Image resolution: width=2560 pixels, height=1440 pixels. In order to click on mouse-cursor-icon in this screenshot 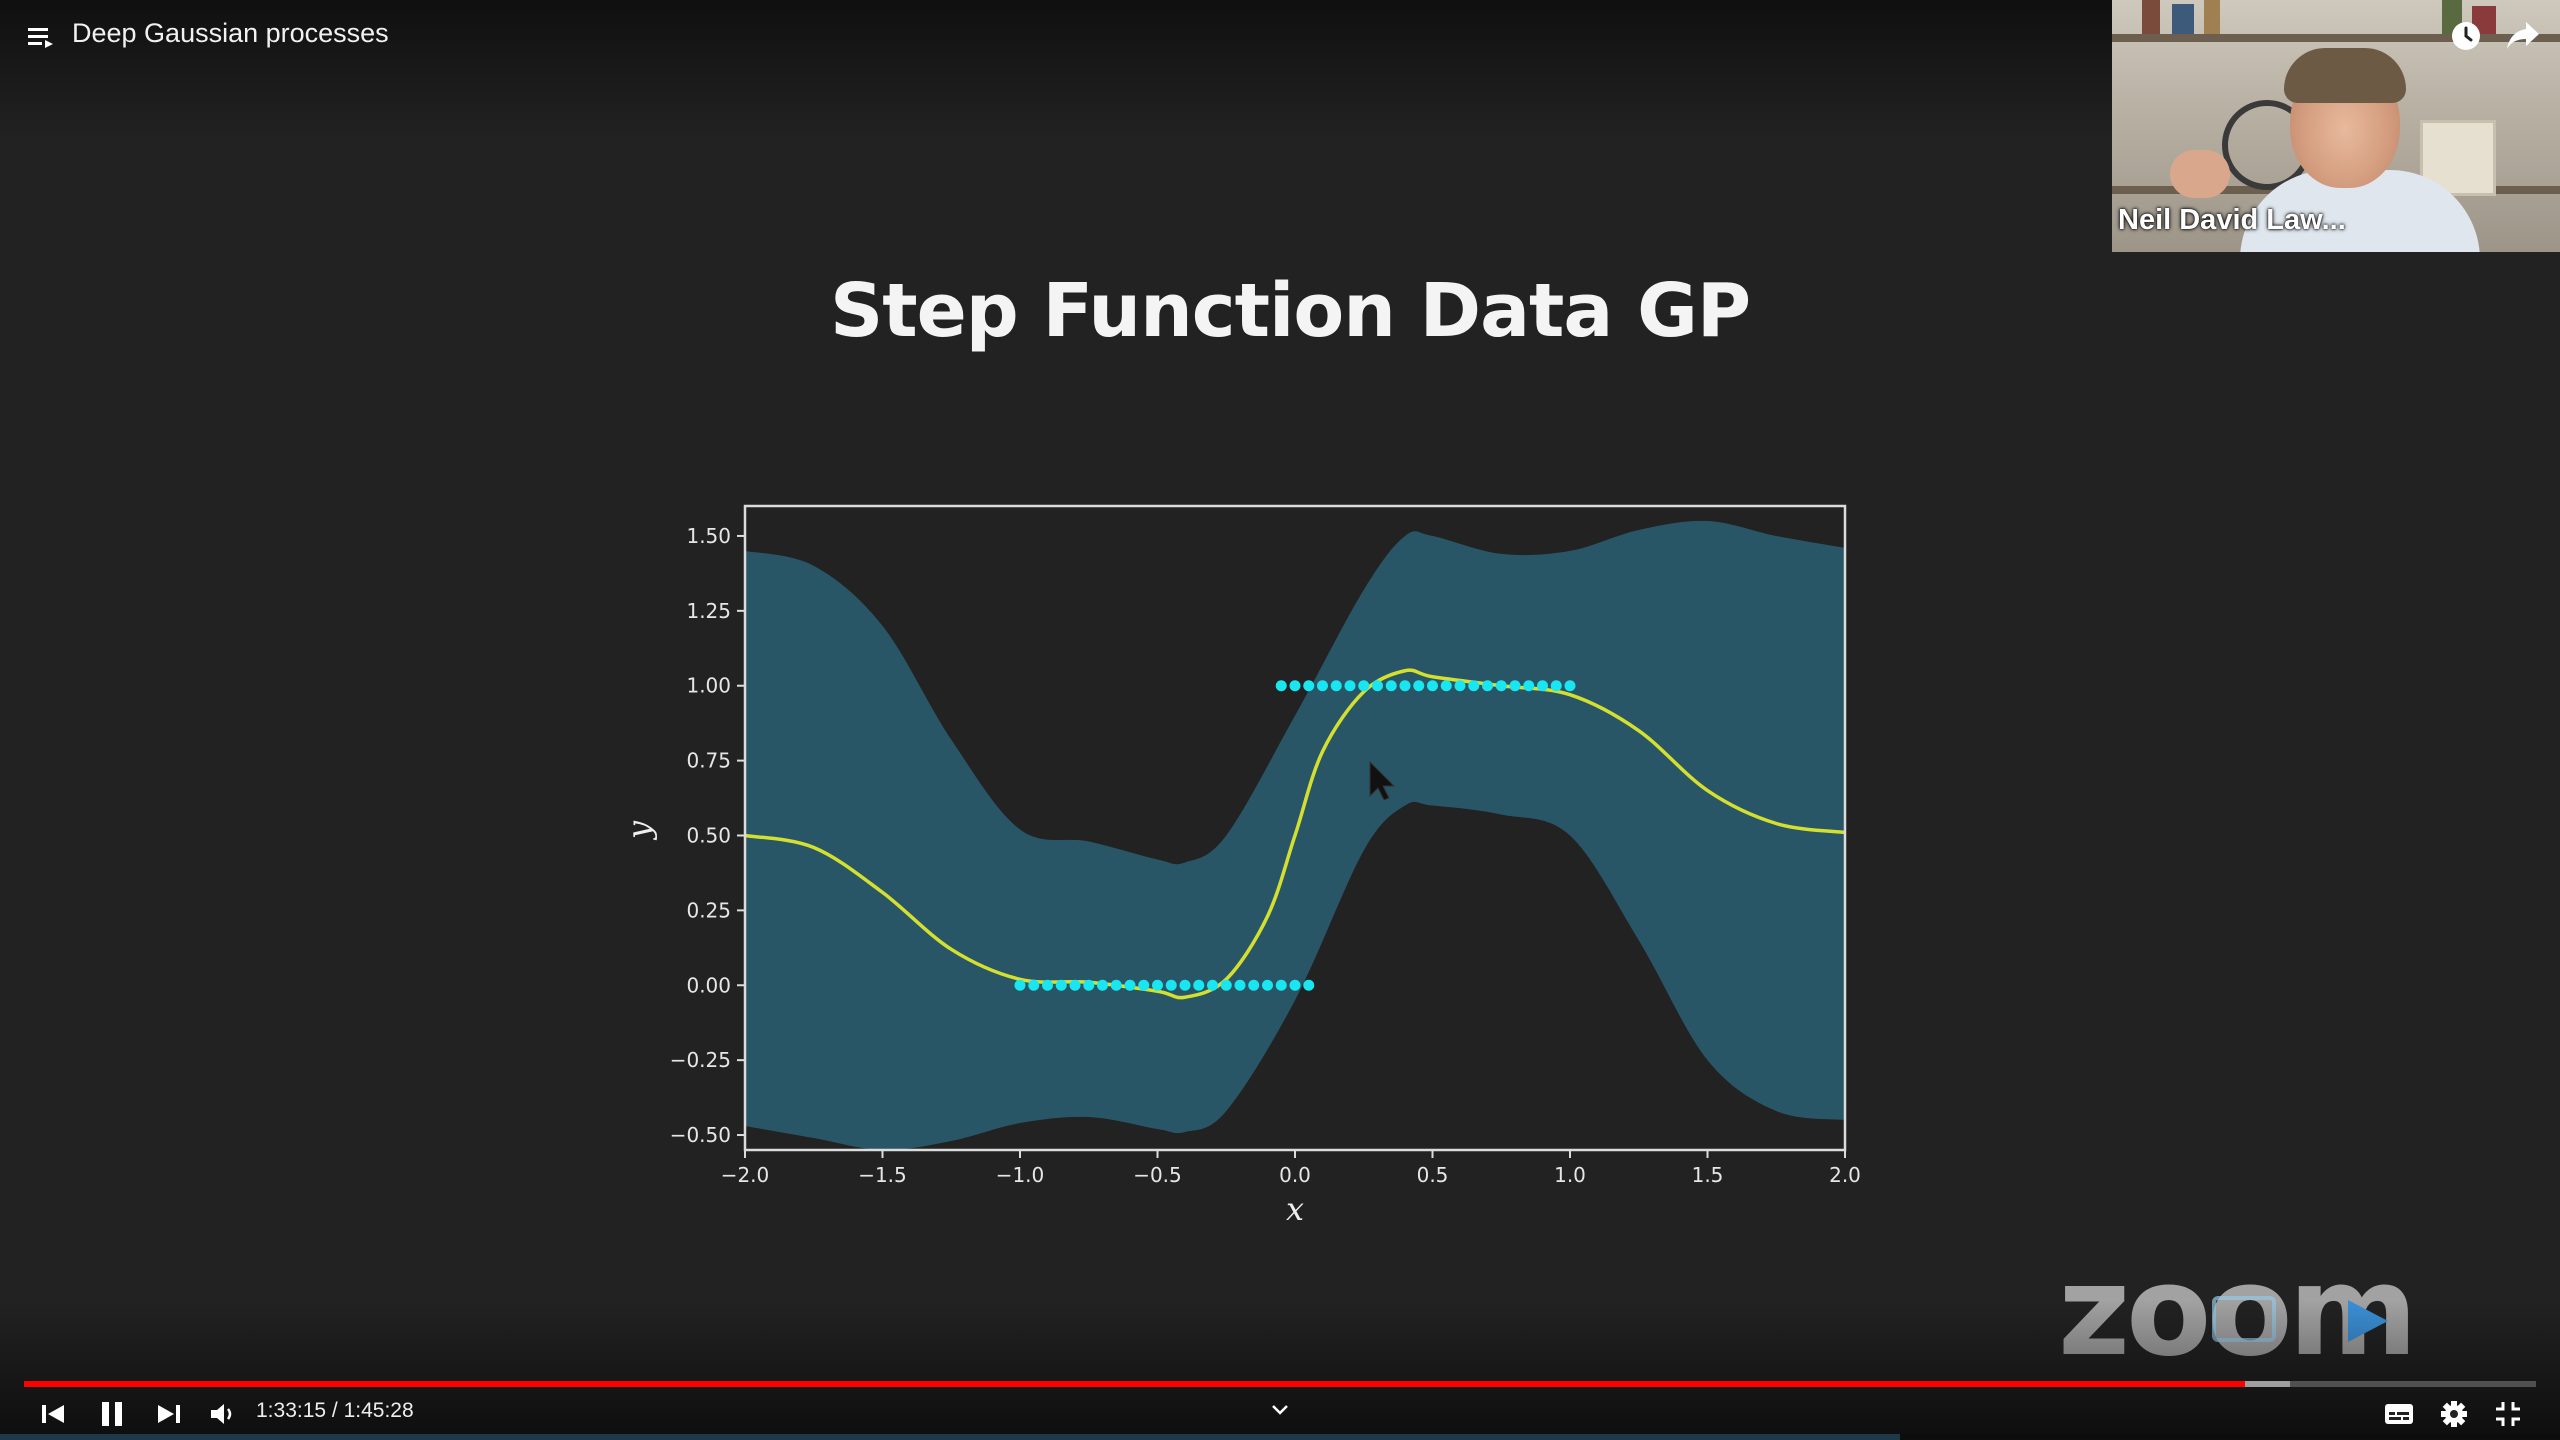, I will do `click(1382, 780)`.